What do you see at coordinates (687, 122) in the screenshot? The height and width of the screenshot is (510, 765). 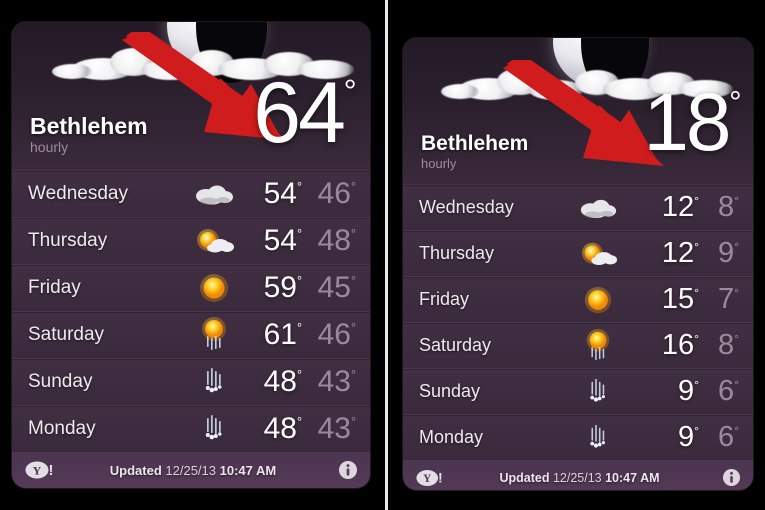 I see `current-temp-value: 18` at bounding box center [687, 122].